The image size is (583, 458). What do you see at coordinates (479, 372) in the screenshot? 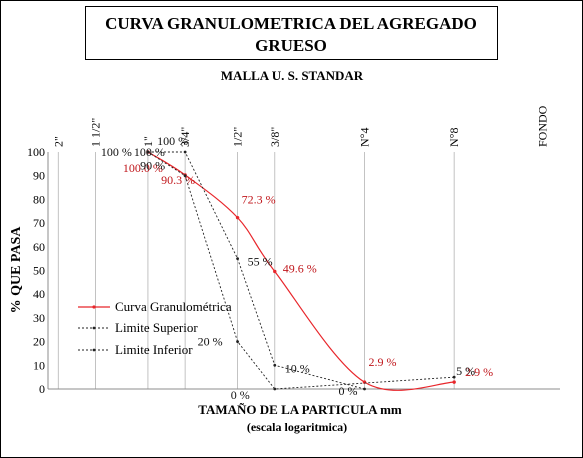
I see `series-0-data-label-5: 2.9 %` at bounding box center [479, 372].